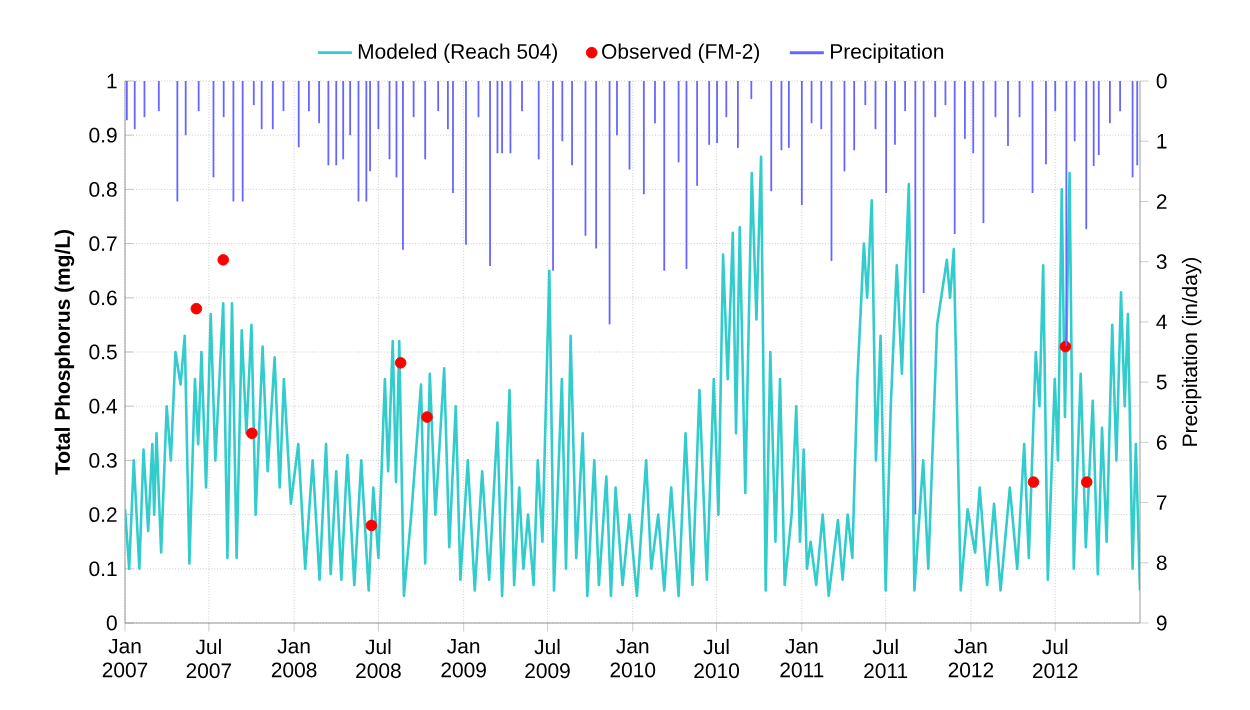 The width and height of the screenshot is (1250, 710). What do you see at coordinates (1161, 322) in the screenshot?
I see `y2-tick-label: 4` at bounding box center [1161, 322].